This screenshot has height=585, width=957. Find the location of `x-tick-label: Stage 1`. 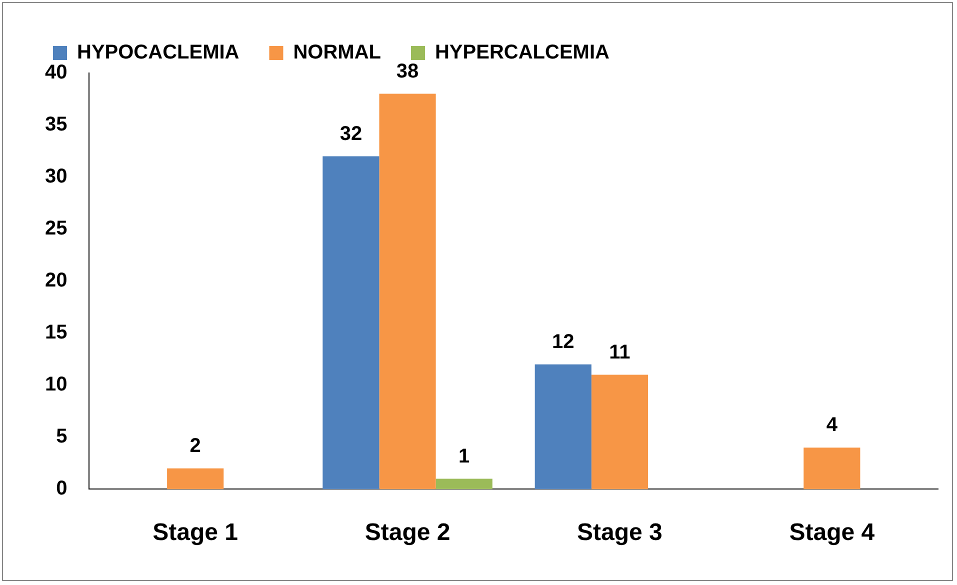

x-tick-label: Stage 1 is located at coordinates (195, 532).